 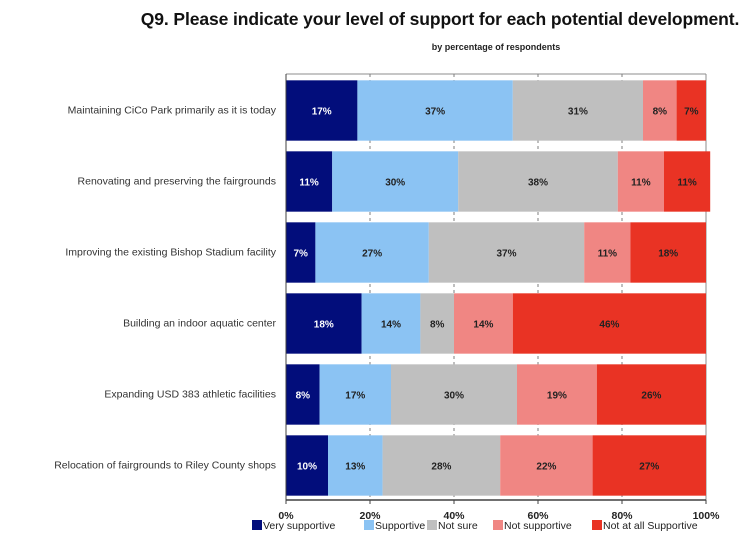 I want to click on x-tick-label: 40%, so click(x=454, y=516).